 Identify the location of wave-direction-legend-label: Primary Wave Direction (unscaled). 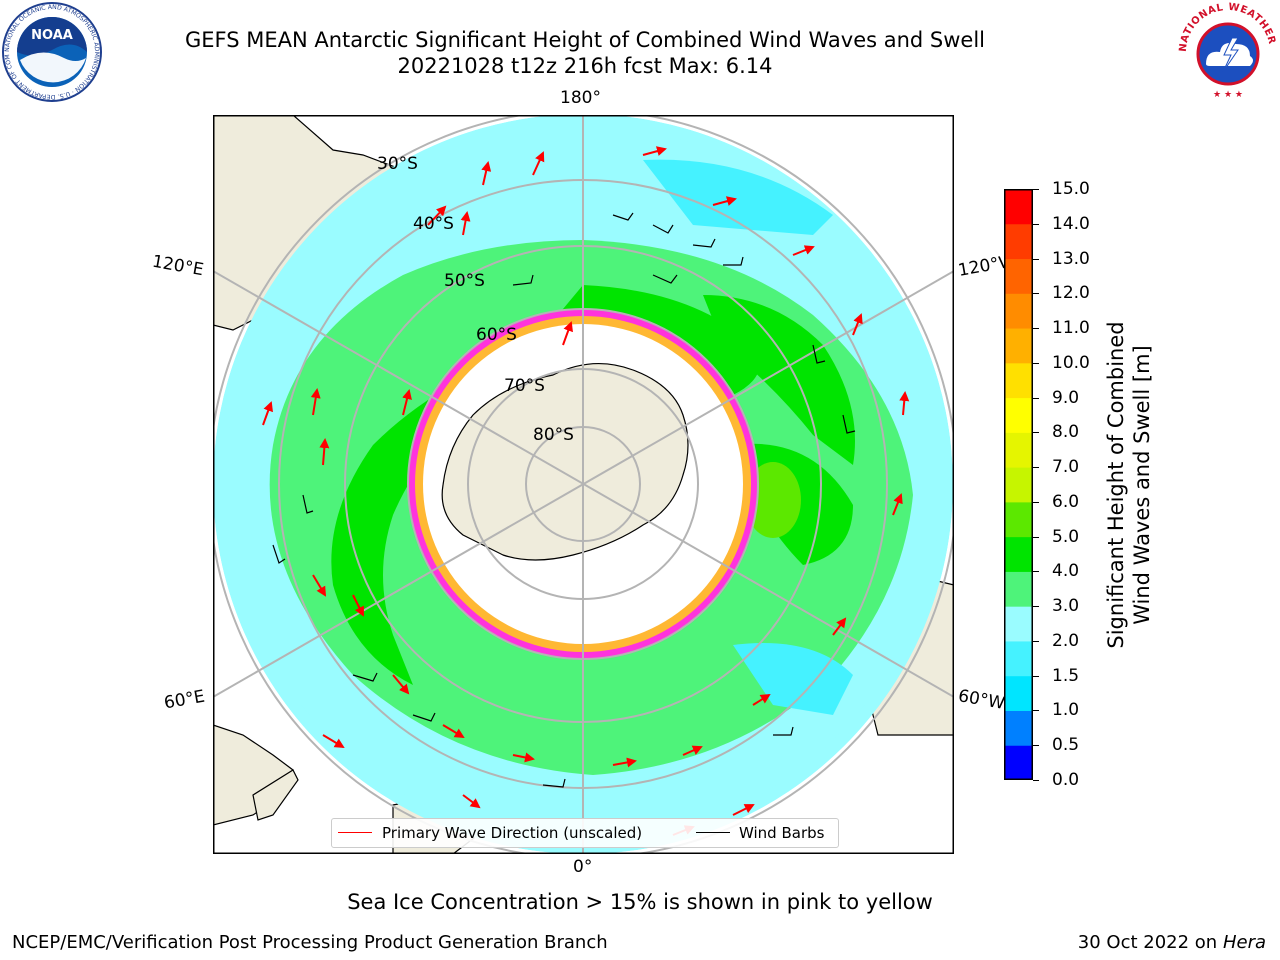
(512, 833).